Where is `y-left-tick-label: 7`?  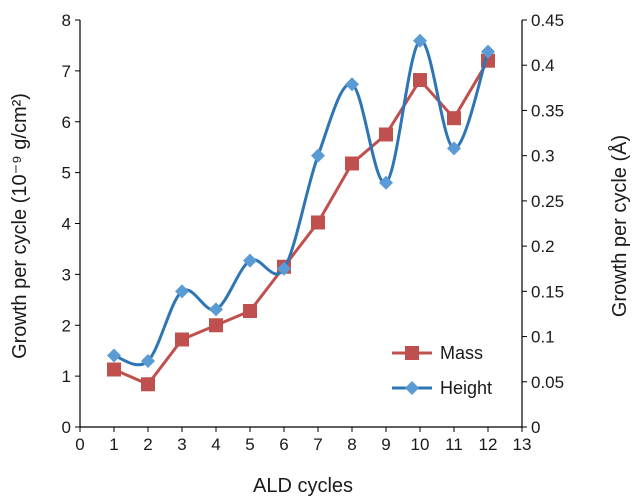 y-left-tick-label: 7 is located at coordinates (66, 71).